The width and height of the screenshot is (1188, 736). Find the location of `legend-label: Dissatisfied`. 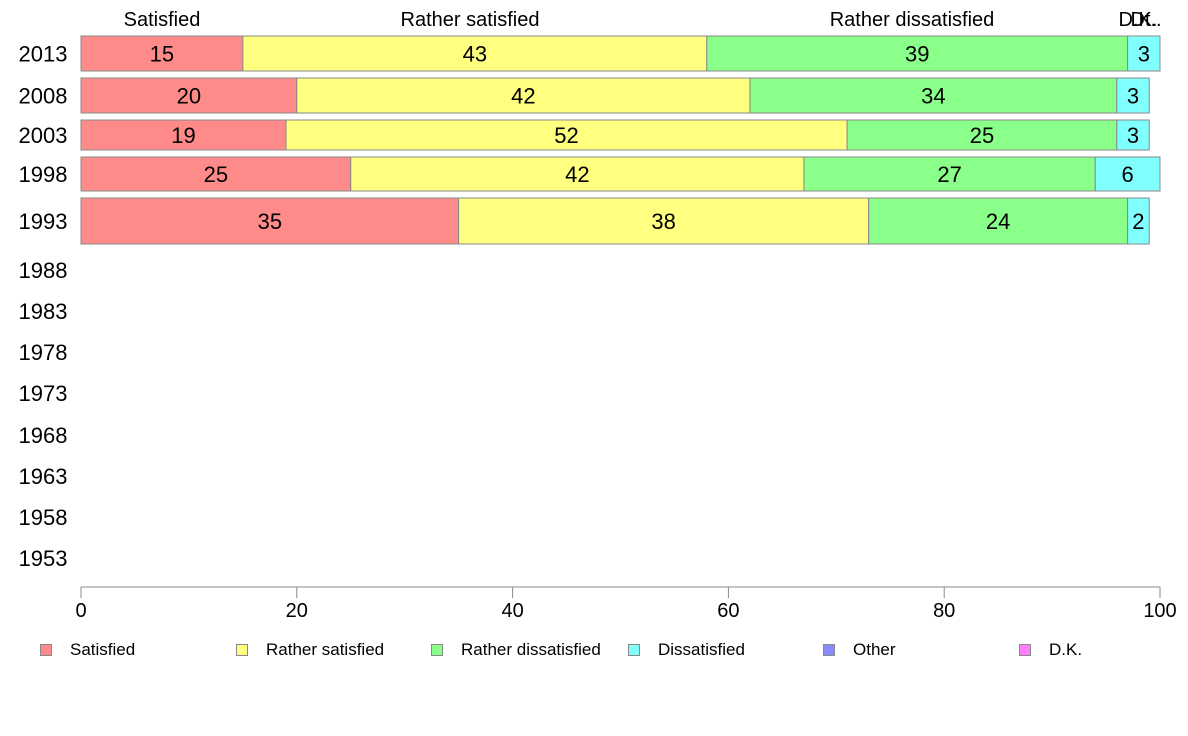

legend-label: Dissatisfied is located at coordinates (701, 649).